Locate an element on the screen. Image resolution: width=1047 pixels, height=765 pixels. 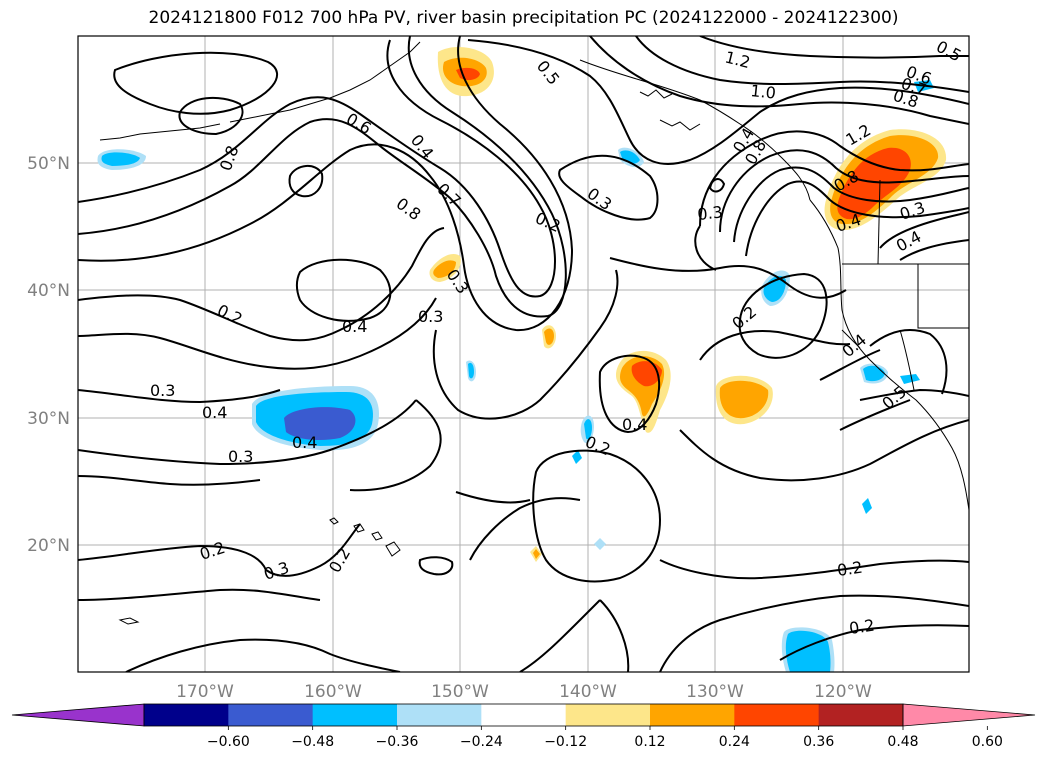
lat-label-20n: 20°N is located at coordinates (48, 546).